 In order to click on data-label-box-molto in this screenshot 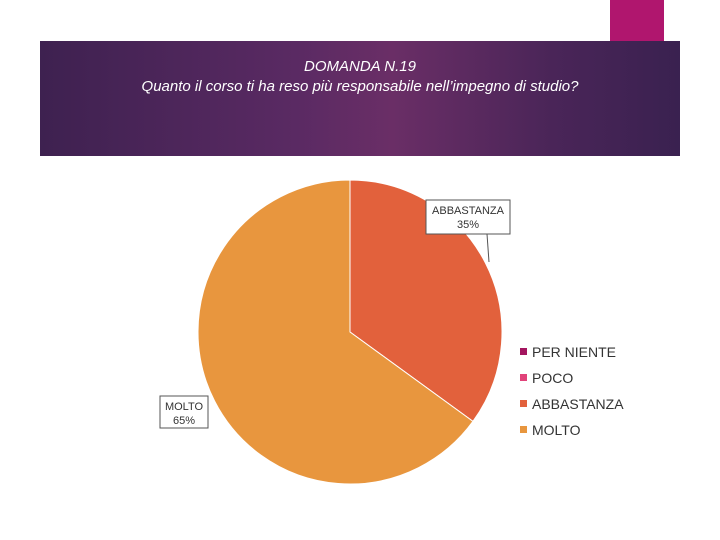, I will do `click(184, 412)`.